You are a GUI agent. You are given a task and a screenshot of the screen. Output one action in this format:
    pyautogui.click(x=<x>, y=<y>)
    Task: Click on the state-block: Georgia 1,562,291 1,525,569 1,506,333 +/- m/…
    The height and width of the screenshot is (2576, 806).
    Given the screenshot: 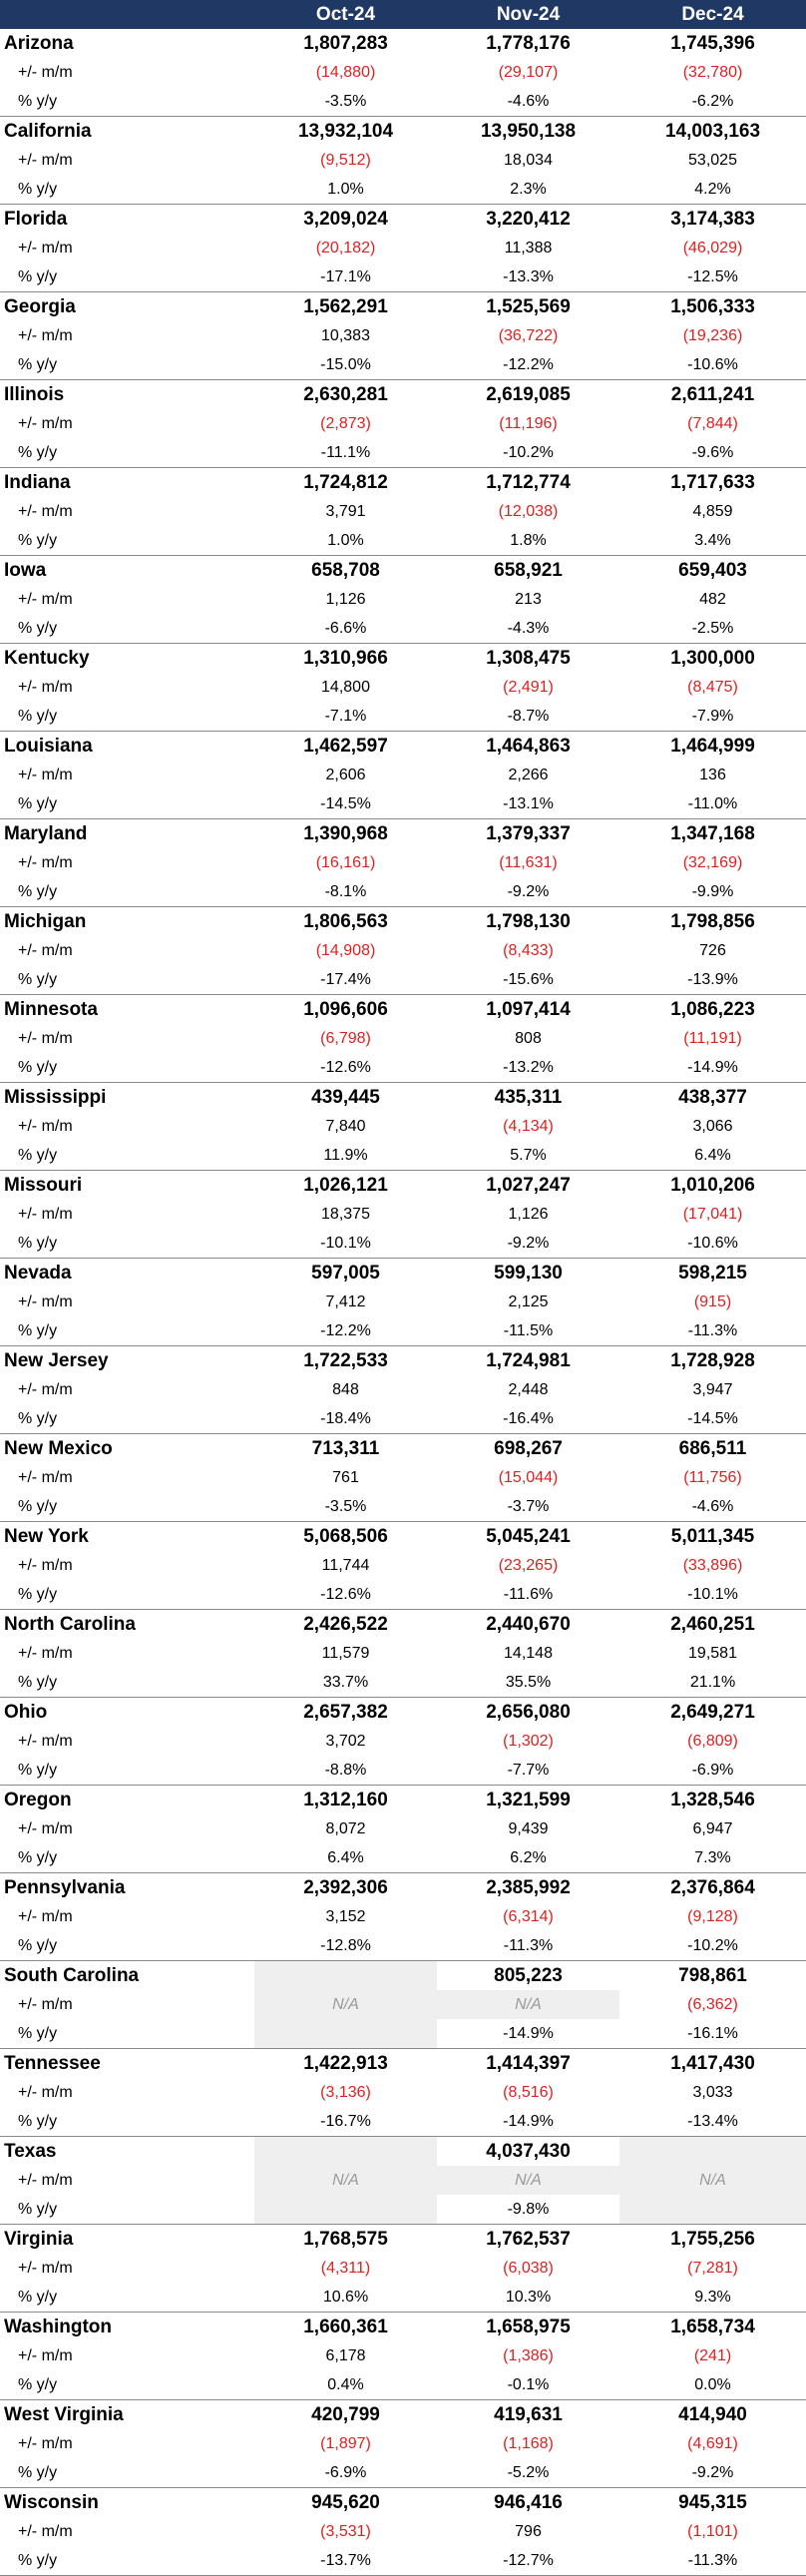 What is the action you would take?
    pyautogui.click(x=403, y=336)
    